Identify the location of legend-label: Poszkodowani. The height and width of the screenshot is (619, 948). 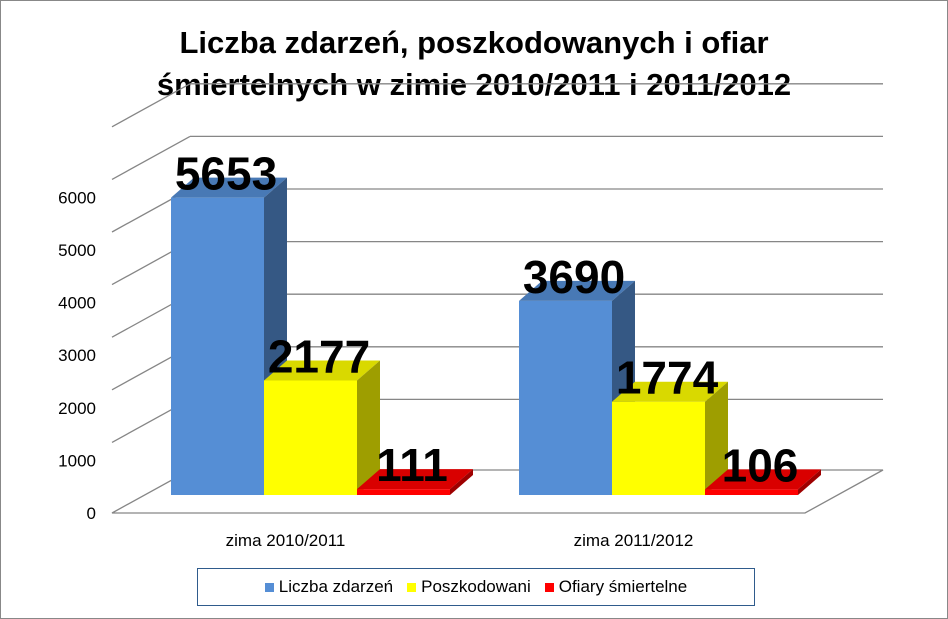
(476, 586).